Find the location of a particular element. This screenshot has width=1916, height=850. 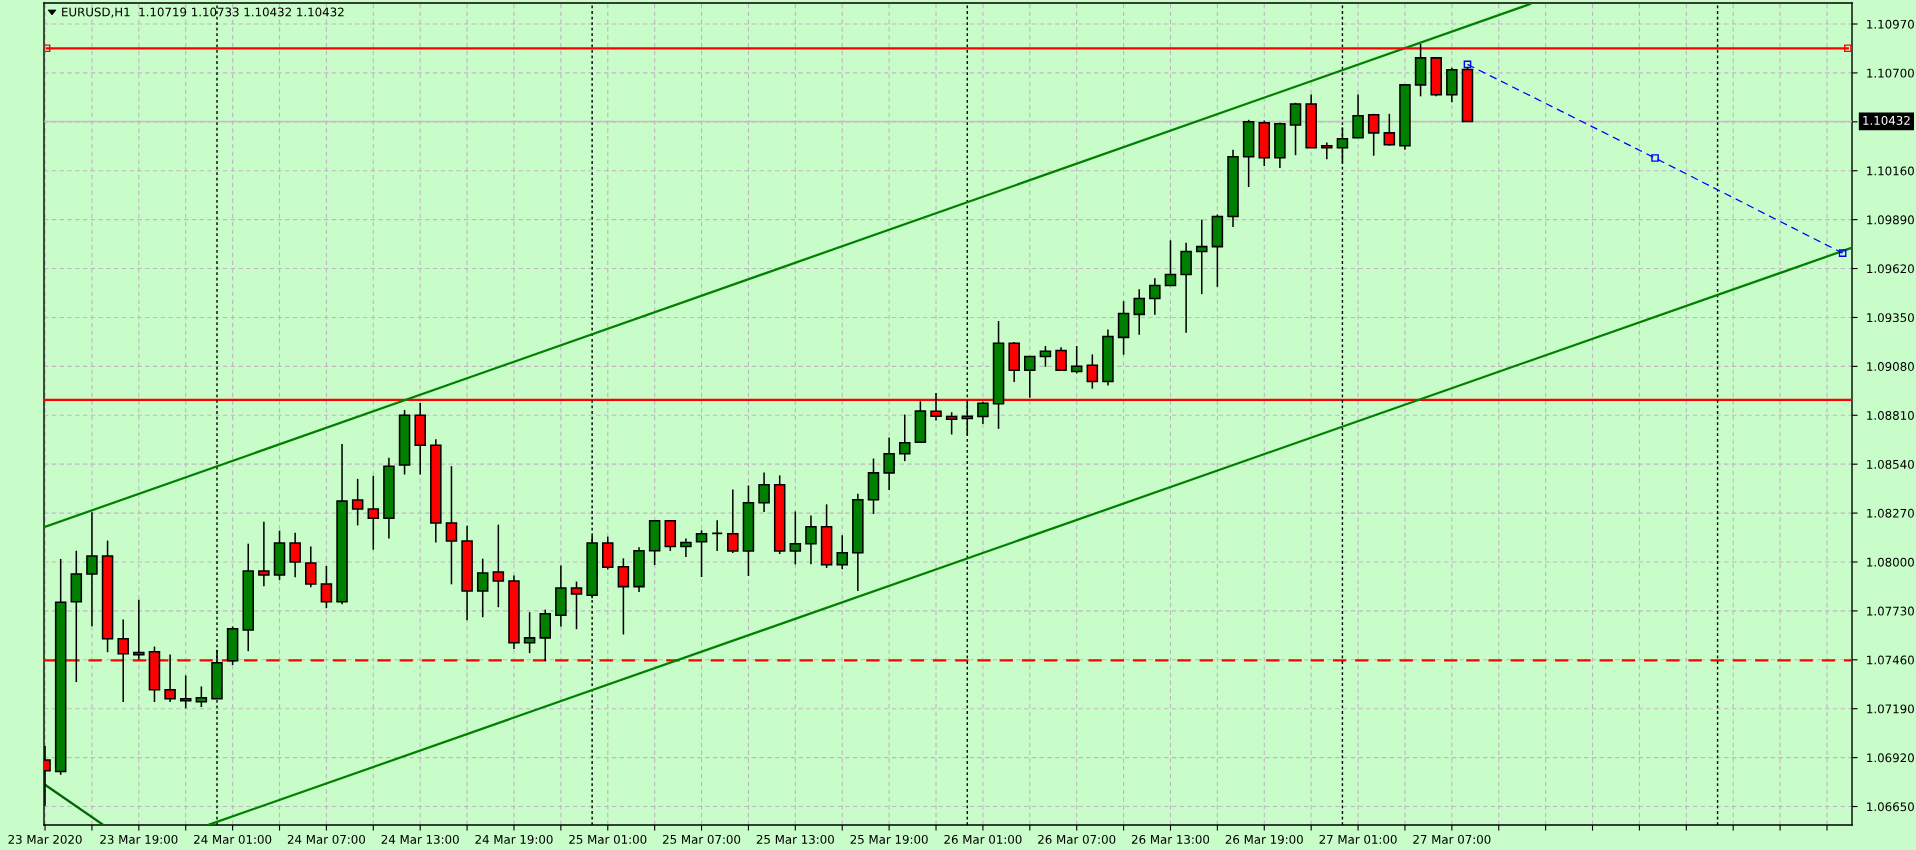

x-tick-label: 26 Mar 13:00 is located at coordinates (1170, 839).